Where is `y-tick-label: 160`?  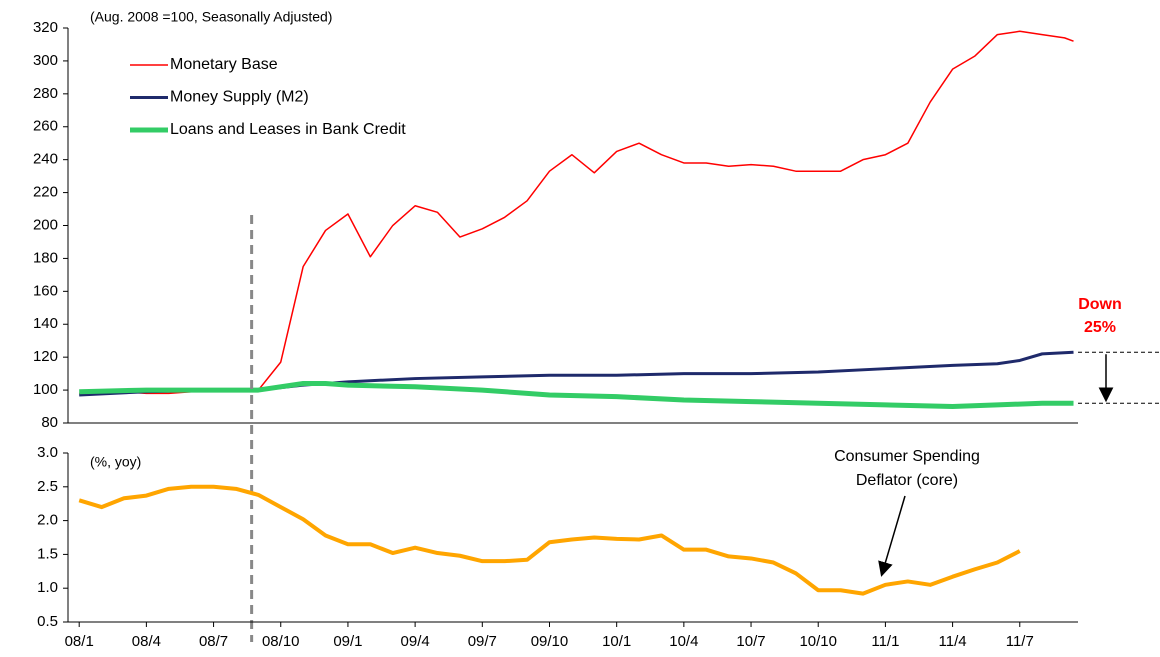 y-tick-label: 160 is located at coordinates (45, 290).